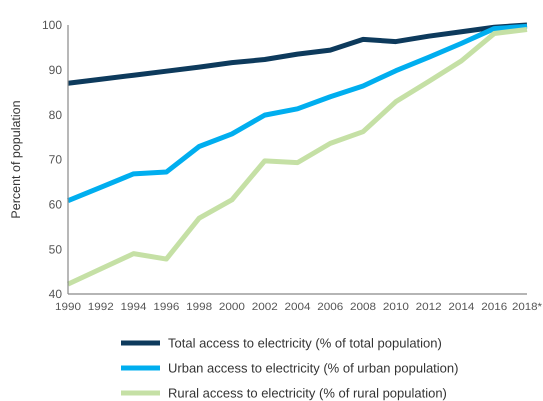 Image resolution: width=543 pixels, height=401 pixels. I want to click on legend-label: Urban access to electricity (% of urban population), so click(313, 368).